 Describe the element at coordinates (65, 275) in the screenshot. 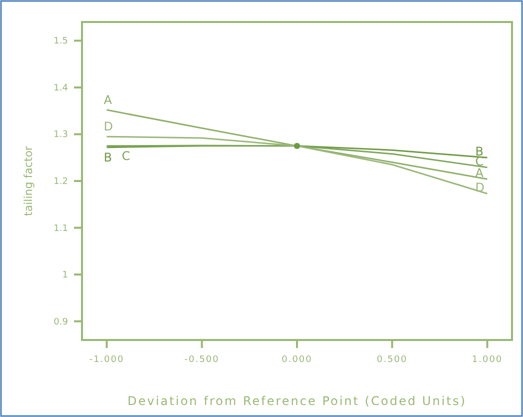

I see `y-tick-label: 1` at that location.